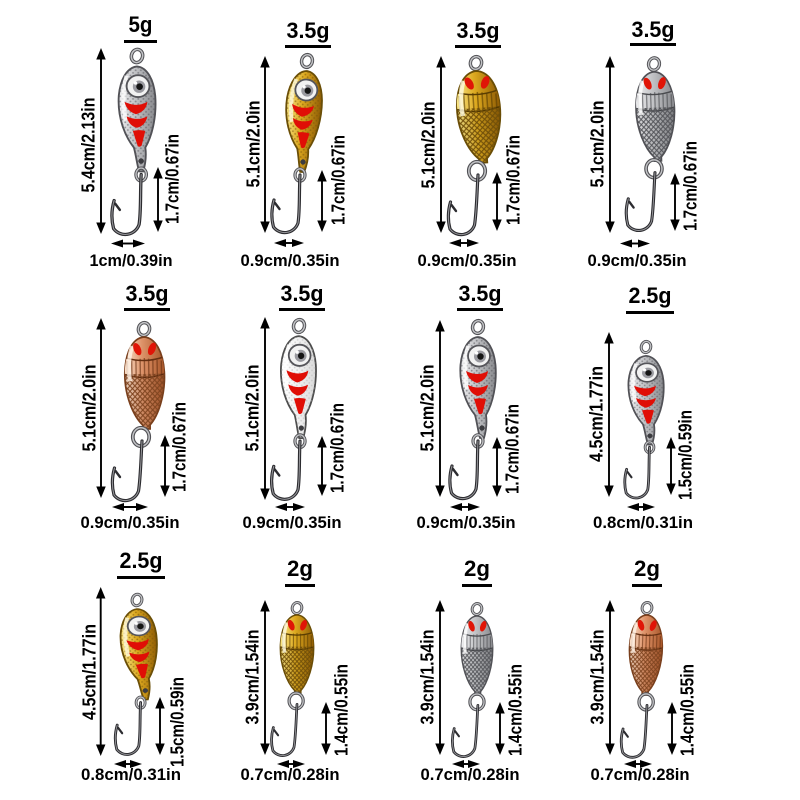 The height and width of the screenshot is (800, 800). What do you see at coordinates (141, 24) in the screenshot?
I see `svg-text: 5g` at bounding box center [141, 24].